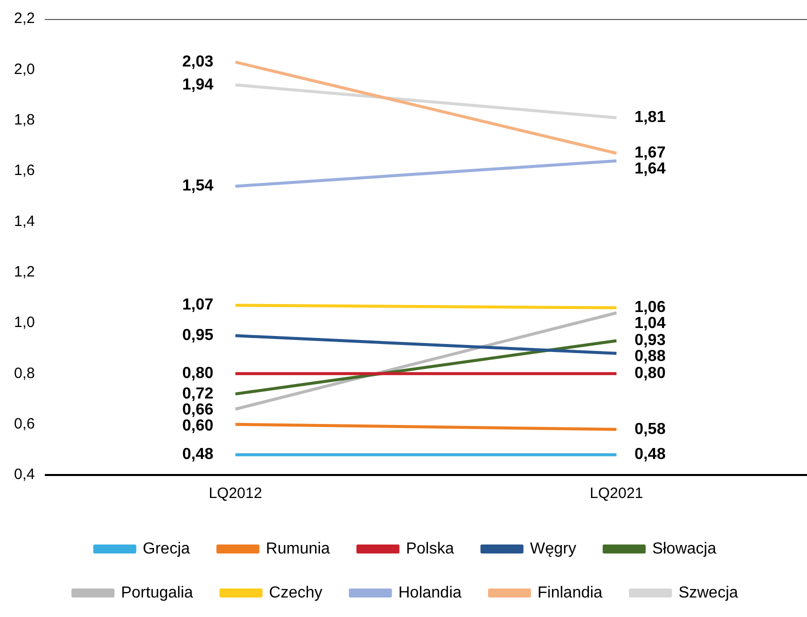 The width and height of the screenshot is (807, 617). I want to click on legend-label: Holandia, so click(430, 593).